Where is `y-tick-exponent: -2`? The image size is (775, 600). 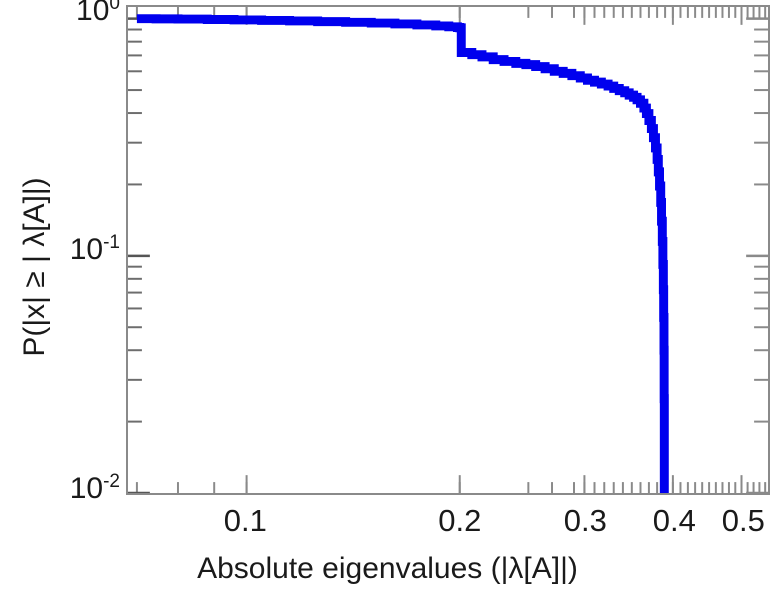
y-tick-exponent: -2 is located at coordinates (111, 481).